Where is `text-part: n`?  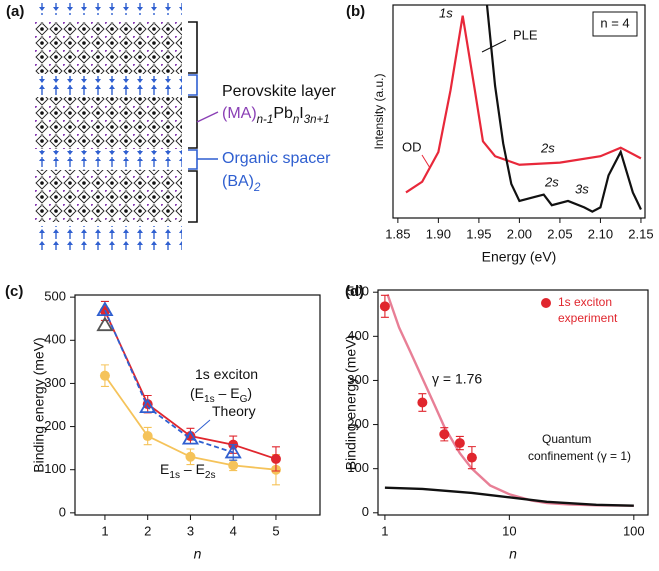 text-part: n is located at coordinates (296, 120).